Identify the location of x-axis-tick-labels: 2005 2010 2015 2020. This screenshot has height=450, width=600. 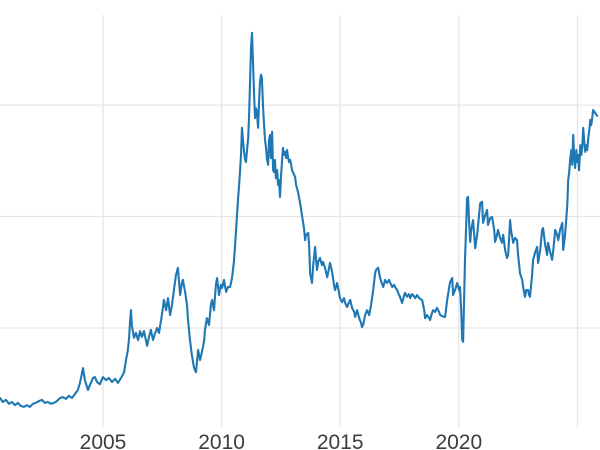
(281, 440).